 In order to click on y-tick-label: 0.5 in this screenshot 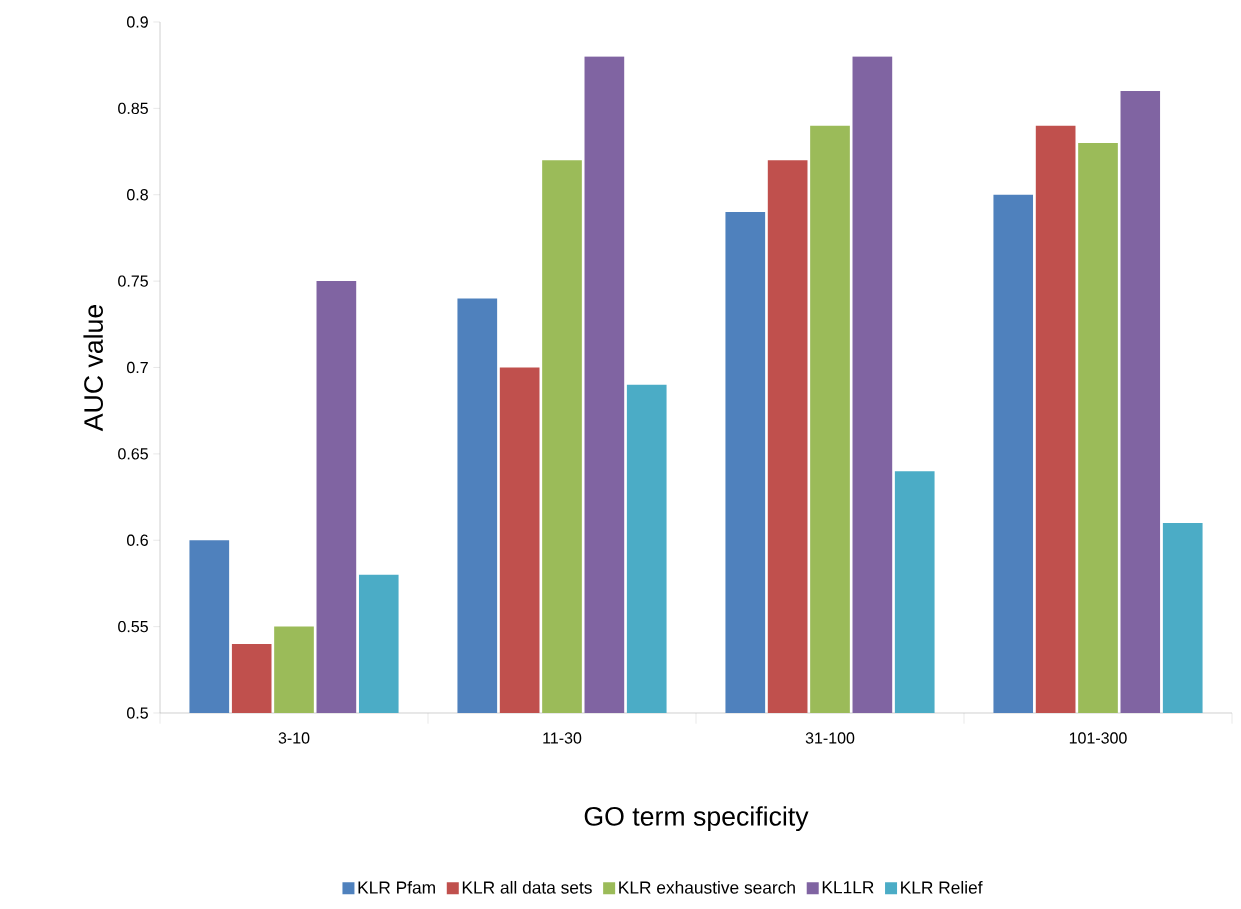, I will do `click(137, 713)`.